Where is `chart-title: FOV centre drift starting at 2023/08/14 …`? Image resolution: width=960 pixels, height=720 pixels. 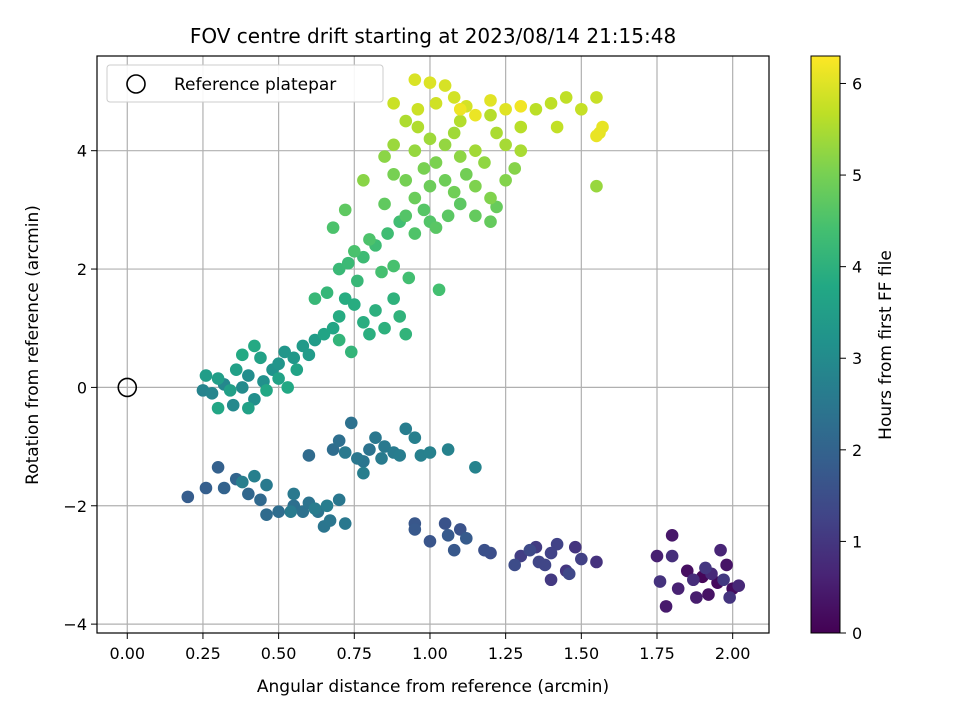
chart-title: FOV centre drift starting at 2023/08/14 … is located at coordinates (433, 36).